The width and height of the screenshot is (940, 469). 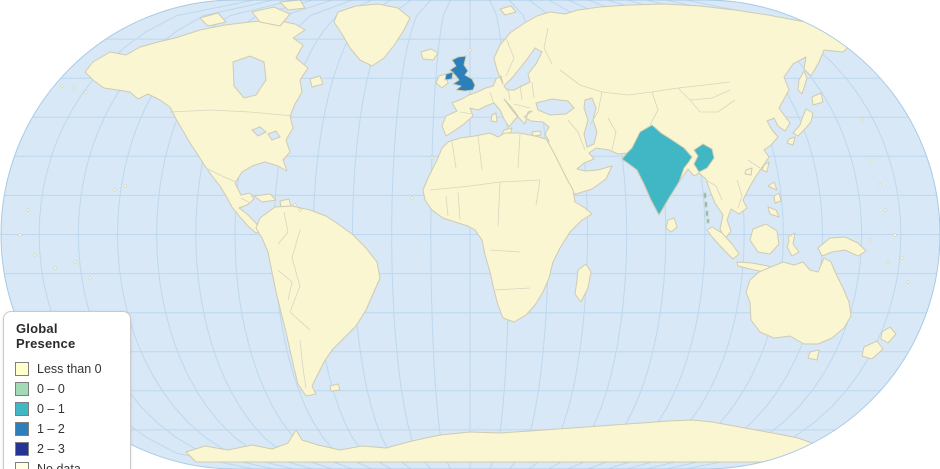 What do you see at coordinates (249, 77) in the screenshot?
I see `hudson-bay` at bounding box center [249, 77].